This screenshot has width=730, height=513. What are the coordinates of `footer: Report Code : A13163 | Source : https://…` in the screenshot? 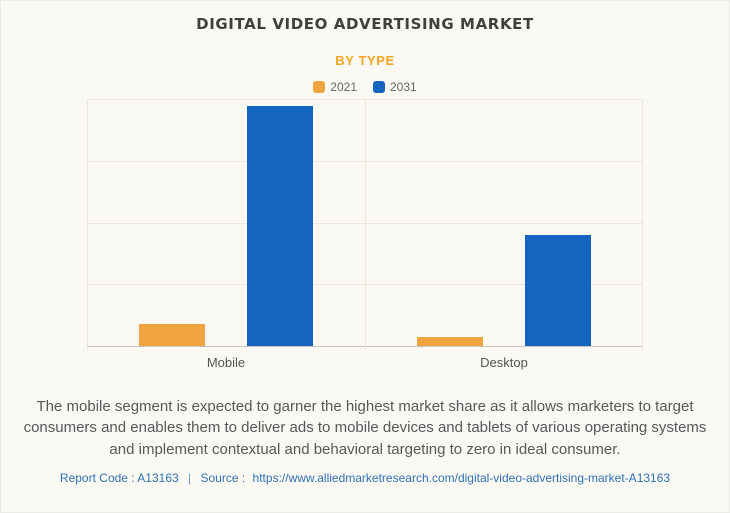 It's located at (365, 478).